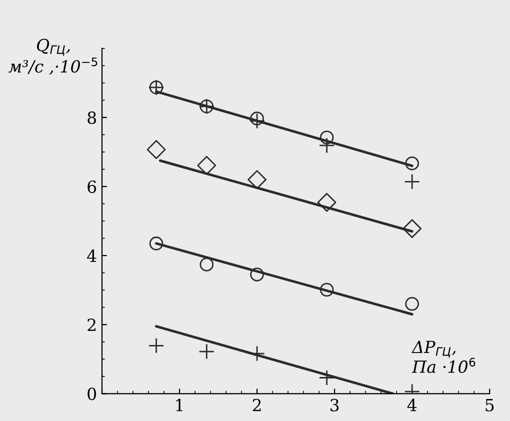 Image resolution: width=510 pixels, height=421 pixels. I want to click on x-tick-label: 2, so click(256, 405).